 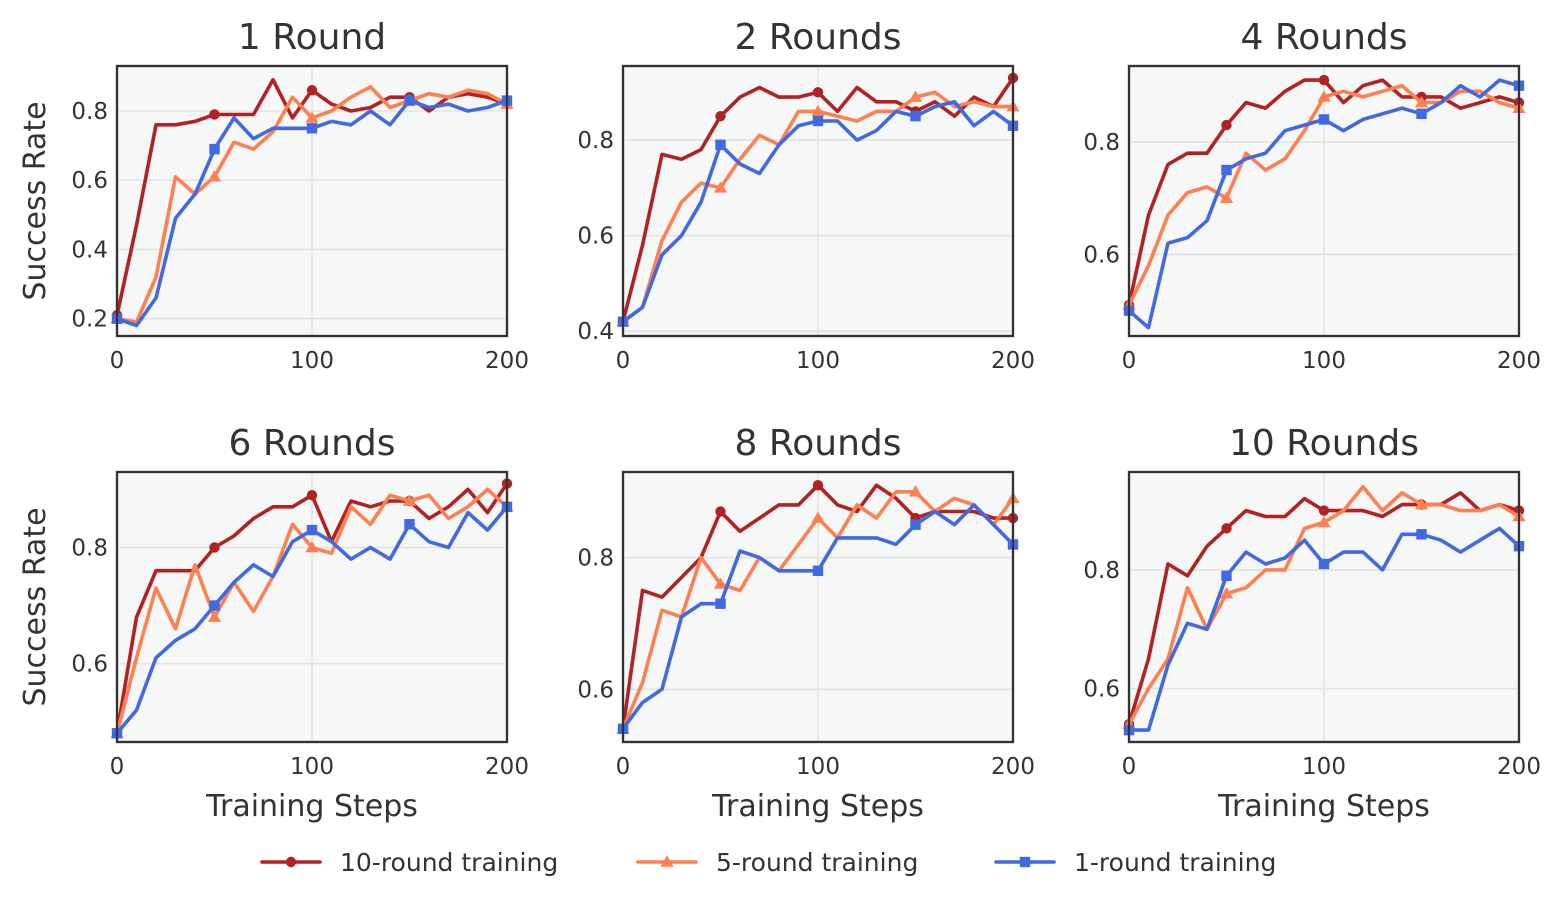 I want to click on chart-panel-1: 1 Round 0 100 200 0.2 0.4 0.6 0.8 Success Rate, so click(x=273, y=195).